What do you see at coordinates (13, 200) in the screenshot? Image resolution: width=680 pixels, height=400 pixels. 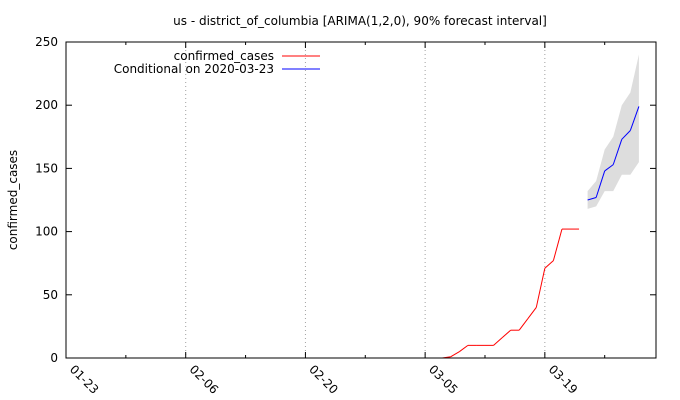 I see `y-axis-label: confirmed_cases` at bounding box center [13, 200].